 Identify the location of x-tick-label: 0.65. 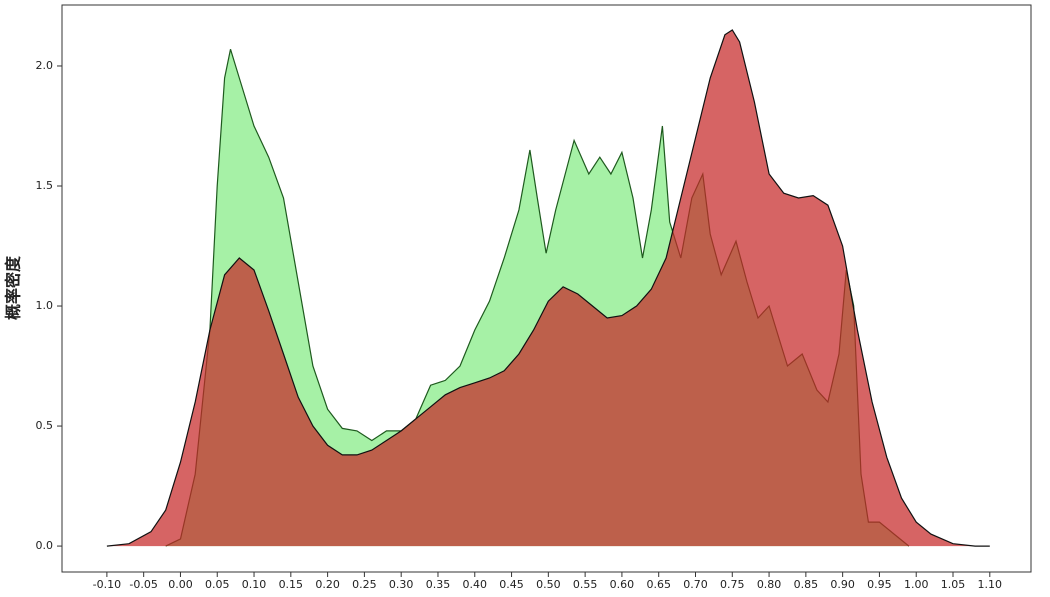
(658, 584).